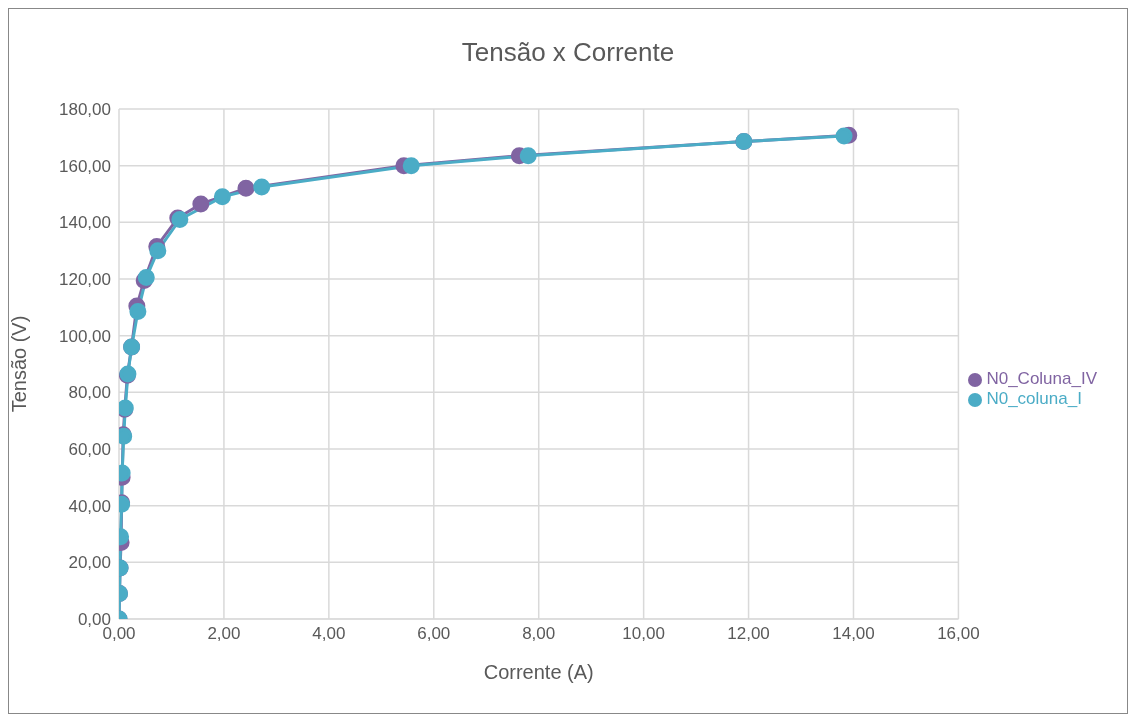 The height and width of the screenshot is (722, 1136). What do you see at coordinates (538, 672) in the screenshot?
I see `x-axis-title: Corrente (A)` at bounding box center [538, 672].